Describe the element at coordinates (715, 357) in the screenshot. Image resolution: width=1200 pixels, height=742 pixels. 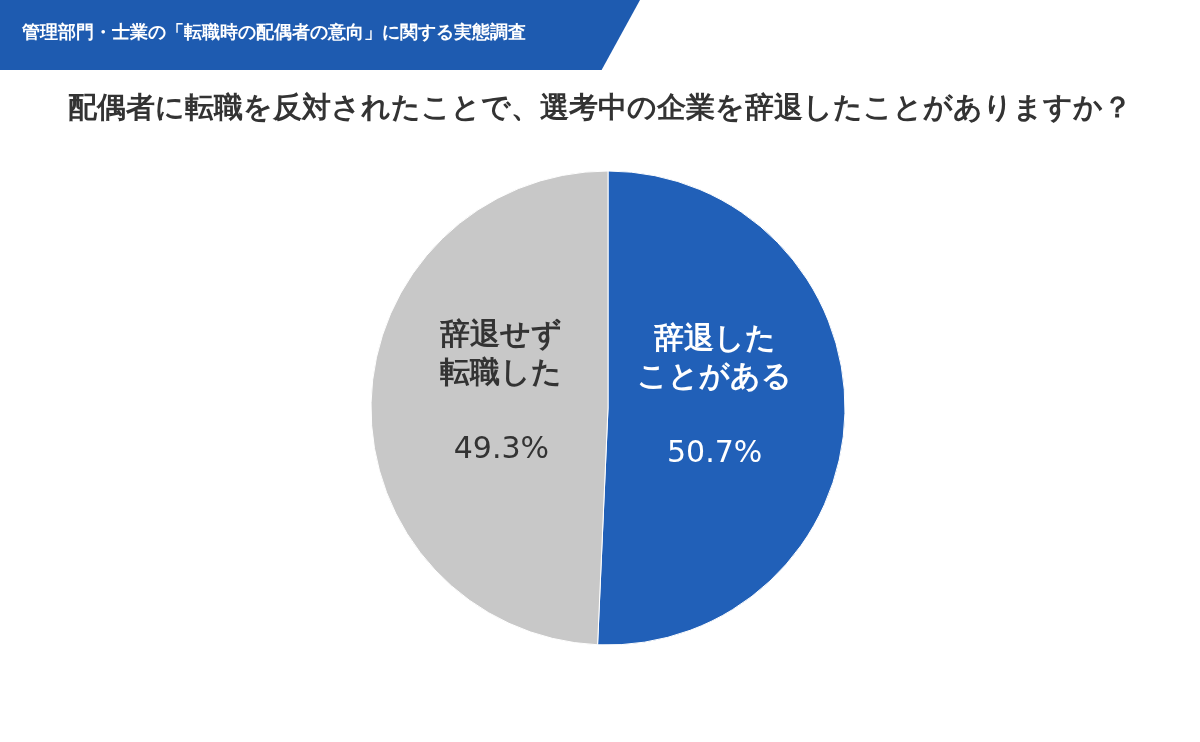
I see `slice-label: 辞退したことがある` at that location.